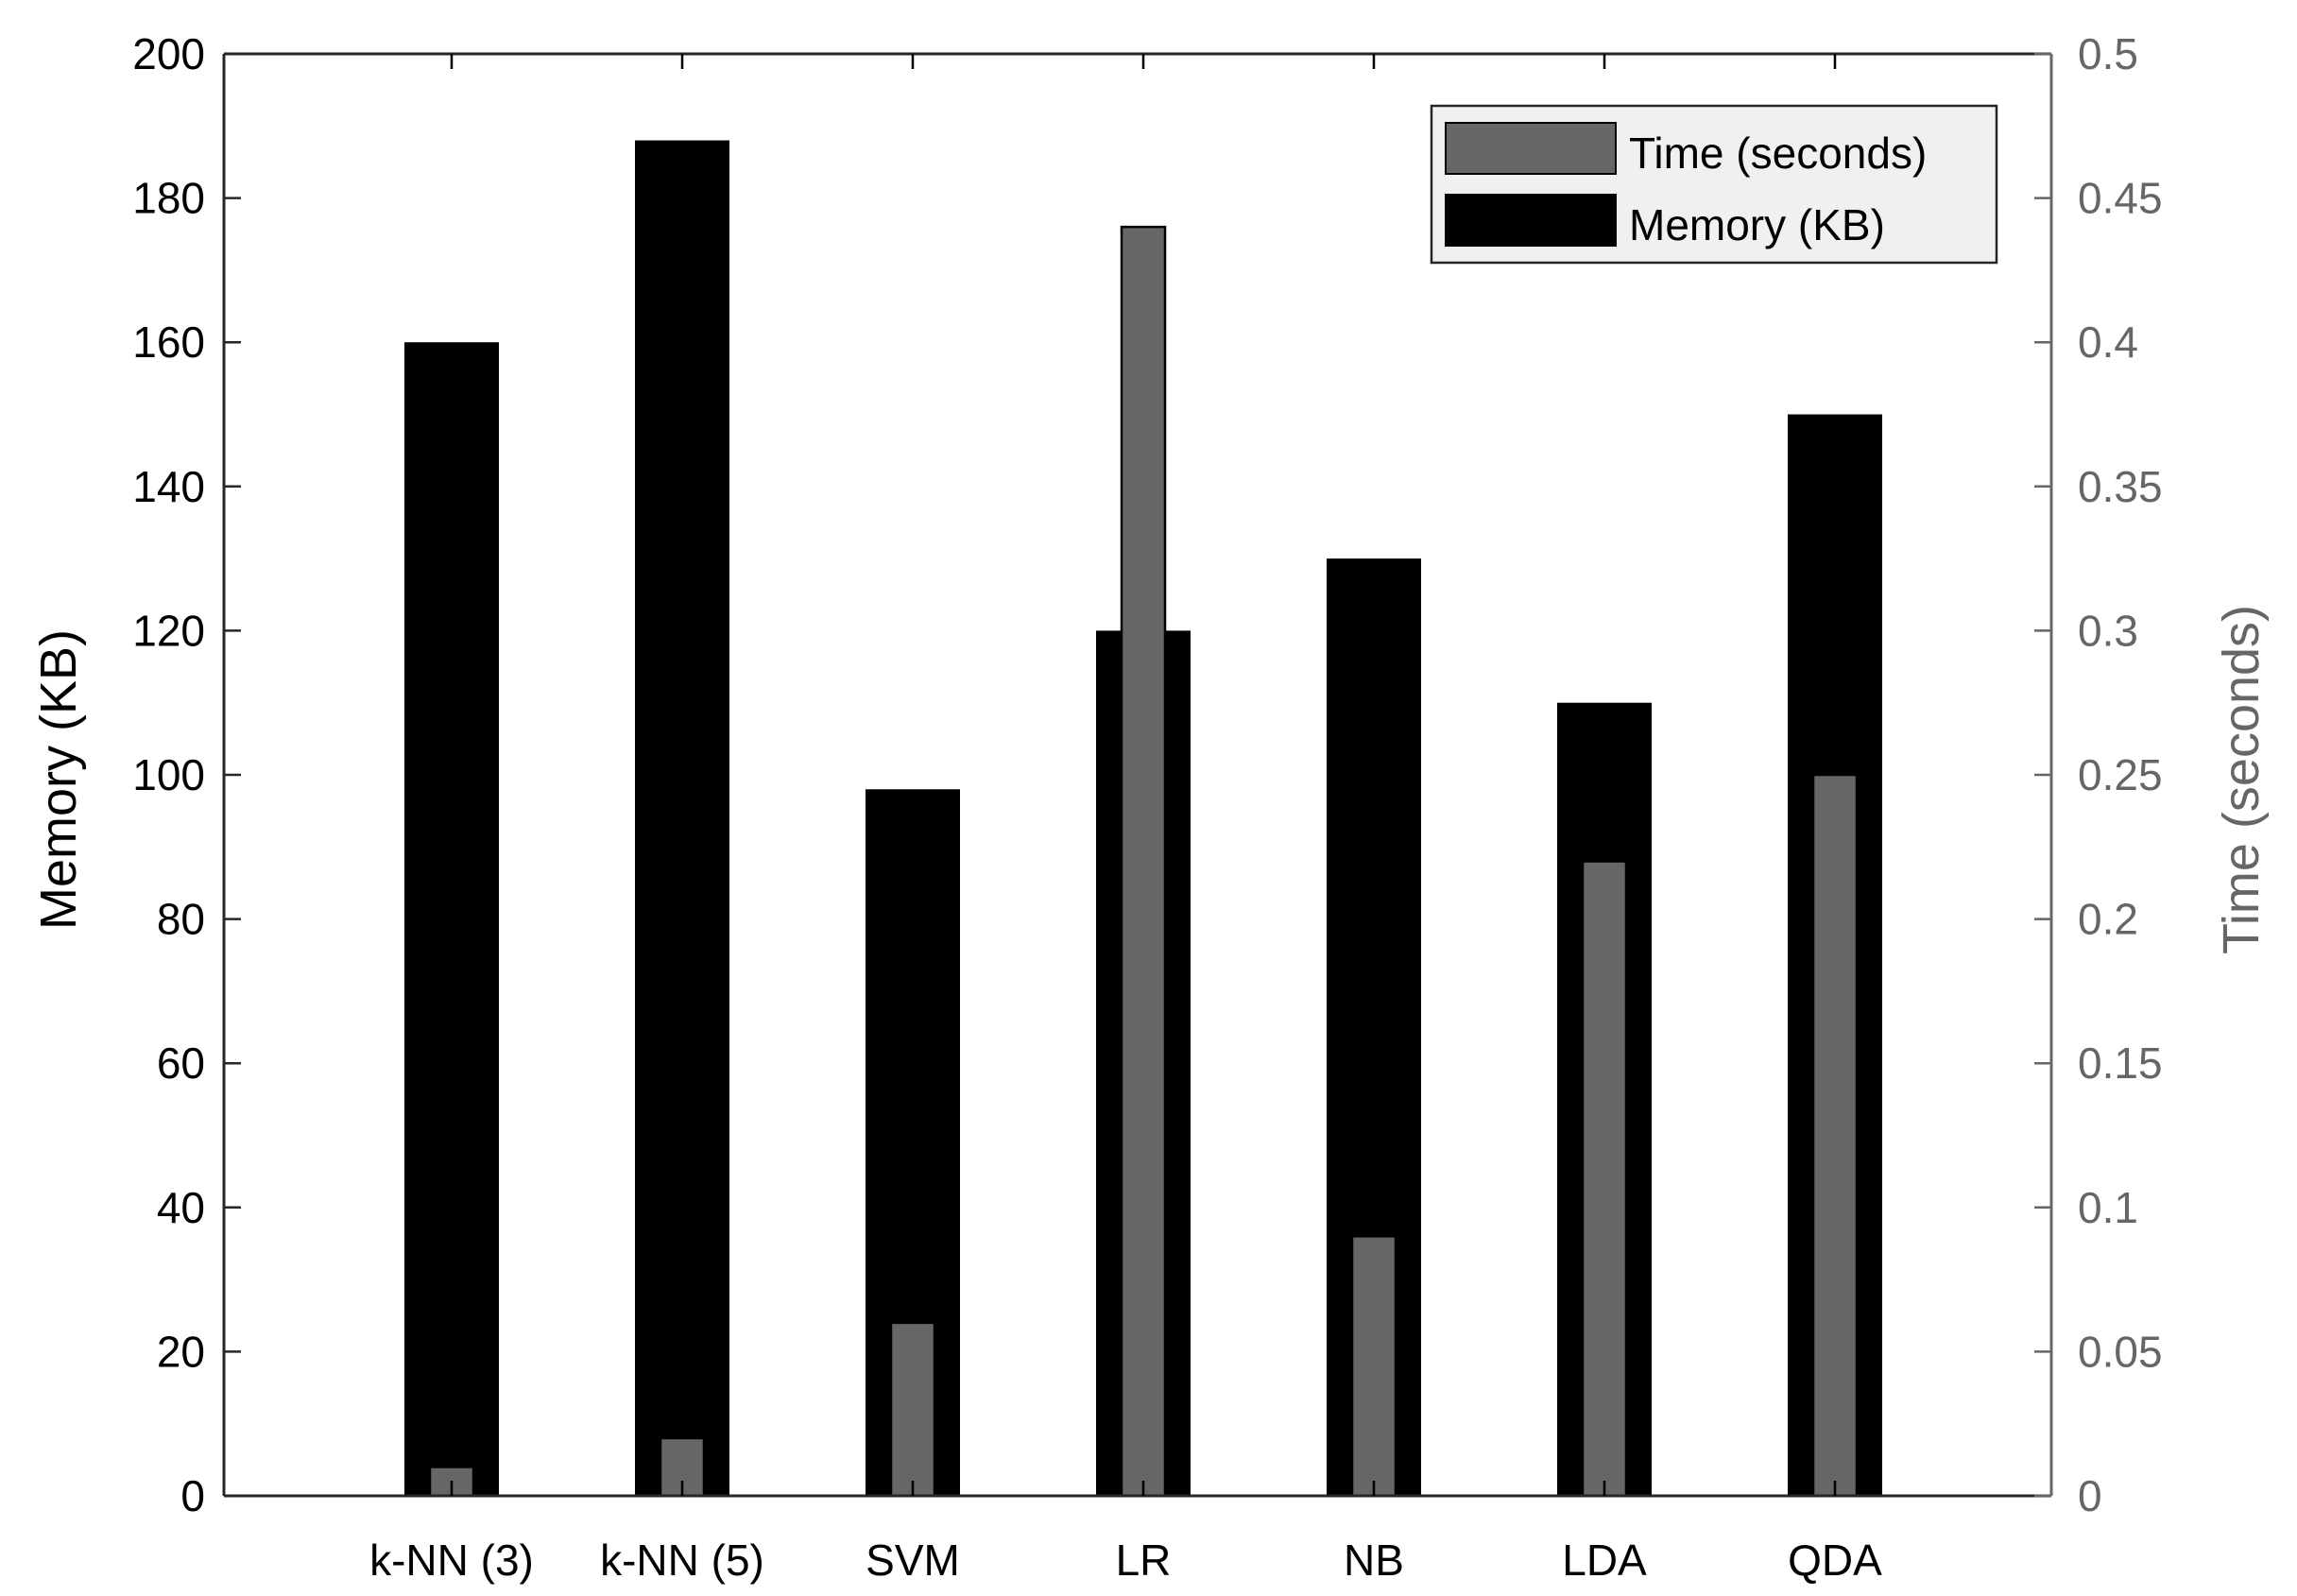 The image size is (2297, 1596). Describe the element at coordinates (2121, 198) in the screenshot. I see `y-right-tick-label-9: 0.45` at that location.